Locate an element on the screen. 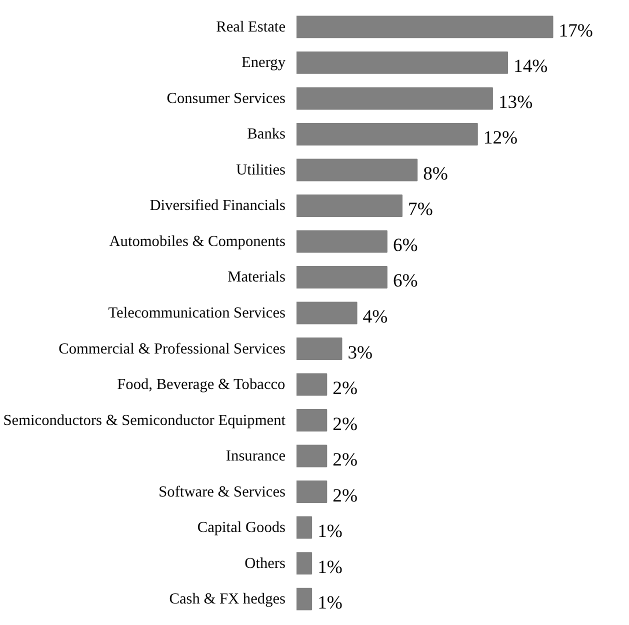 The image size is (629, 625). y-tick-label: Food, Beverage & Tobacco is located at coordinates (201, 385).